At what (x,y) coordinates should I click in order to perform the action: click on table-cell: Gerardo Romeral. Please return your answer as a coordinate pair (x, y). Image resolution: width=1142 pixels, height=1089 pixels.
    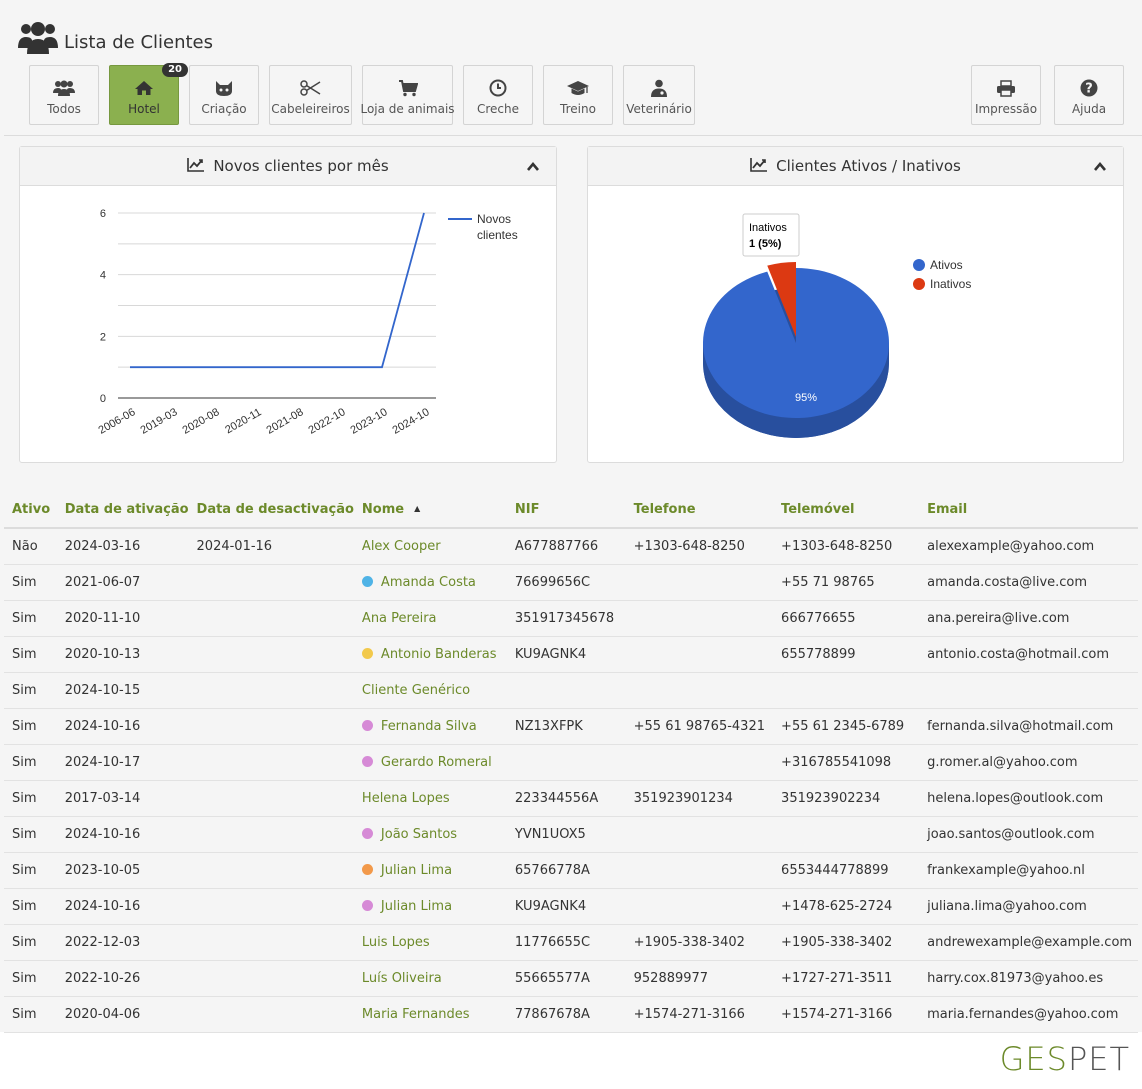
    Looking at the image, I should click on (430, 762).